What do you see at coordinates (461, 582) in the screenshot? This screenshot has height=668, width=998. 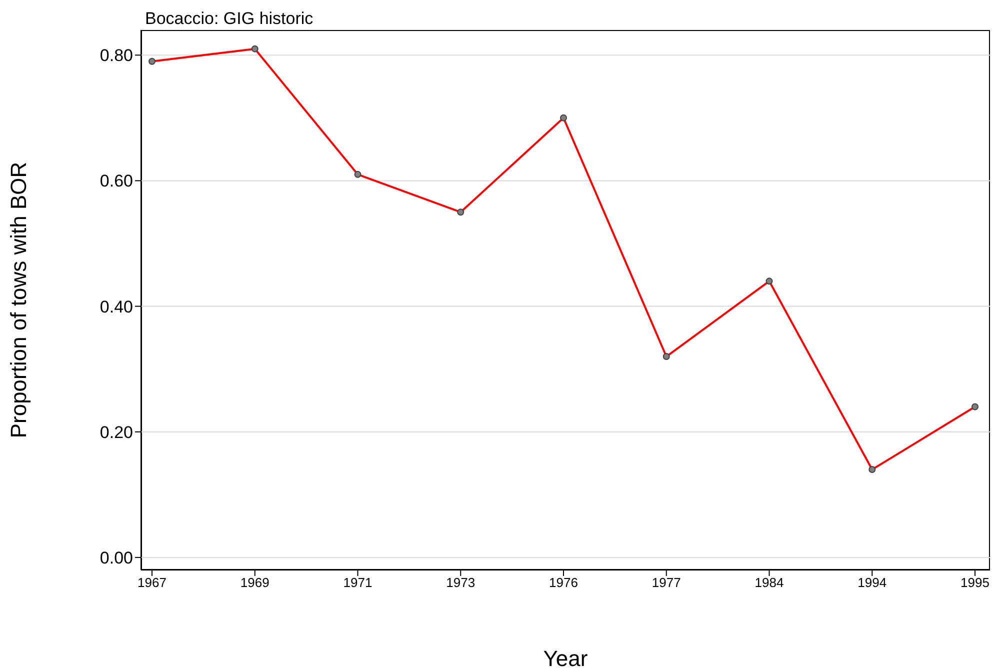 I see `x-tick-label: 1973` at bounding box center [461, 582].